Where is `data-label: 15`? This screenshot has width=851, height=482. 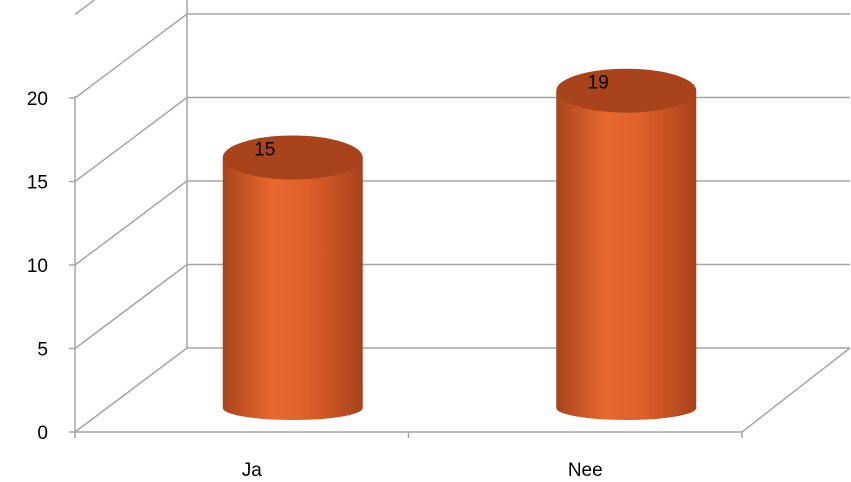
data-label: 15 is located at coordinates (264, 150).